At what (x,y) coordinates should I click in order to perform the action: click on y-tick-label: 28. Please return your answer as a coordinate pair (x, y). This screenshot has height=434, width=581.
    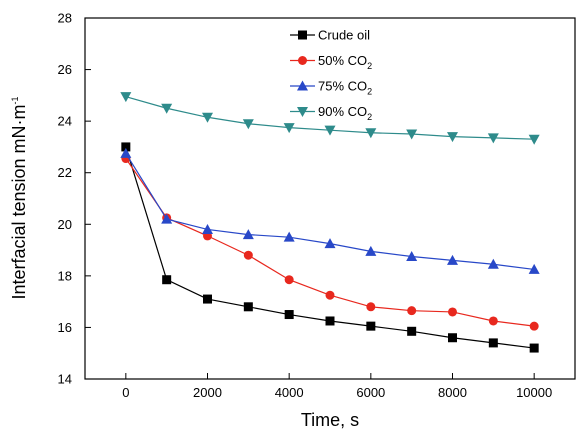
    Looking at the image, I should click on (65, 18).